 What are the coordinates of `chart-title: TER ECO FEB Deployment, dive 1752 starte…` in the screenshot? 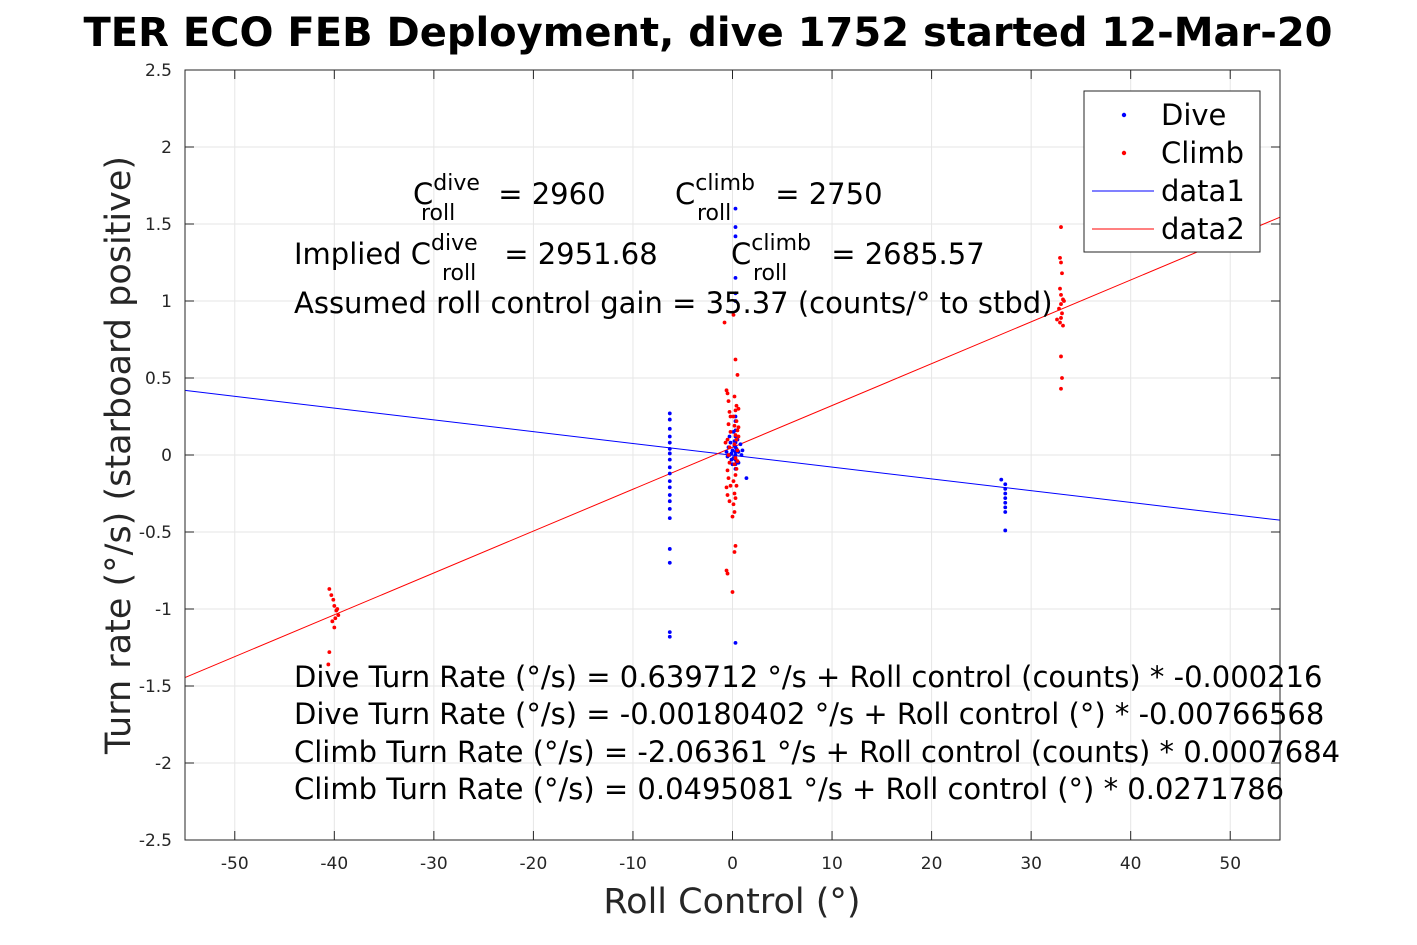 It's located at (707, 33).